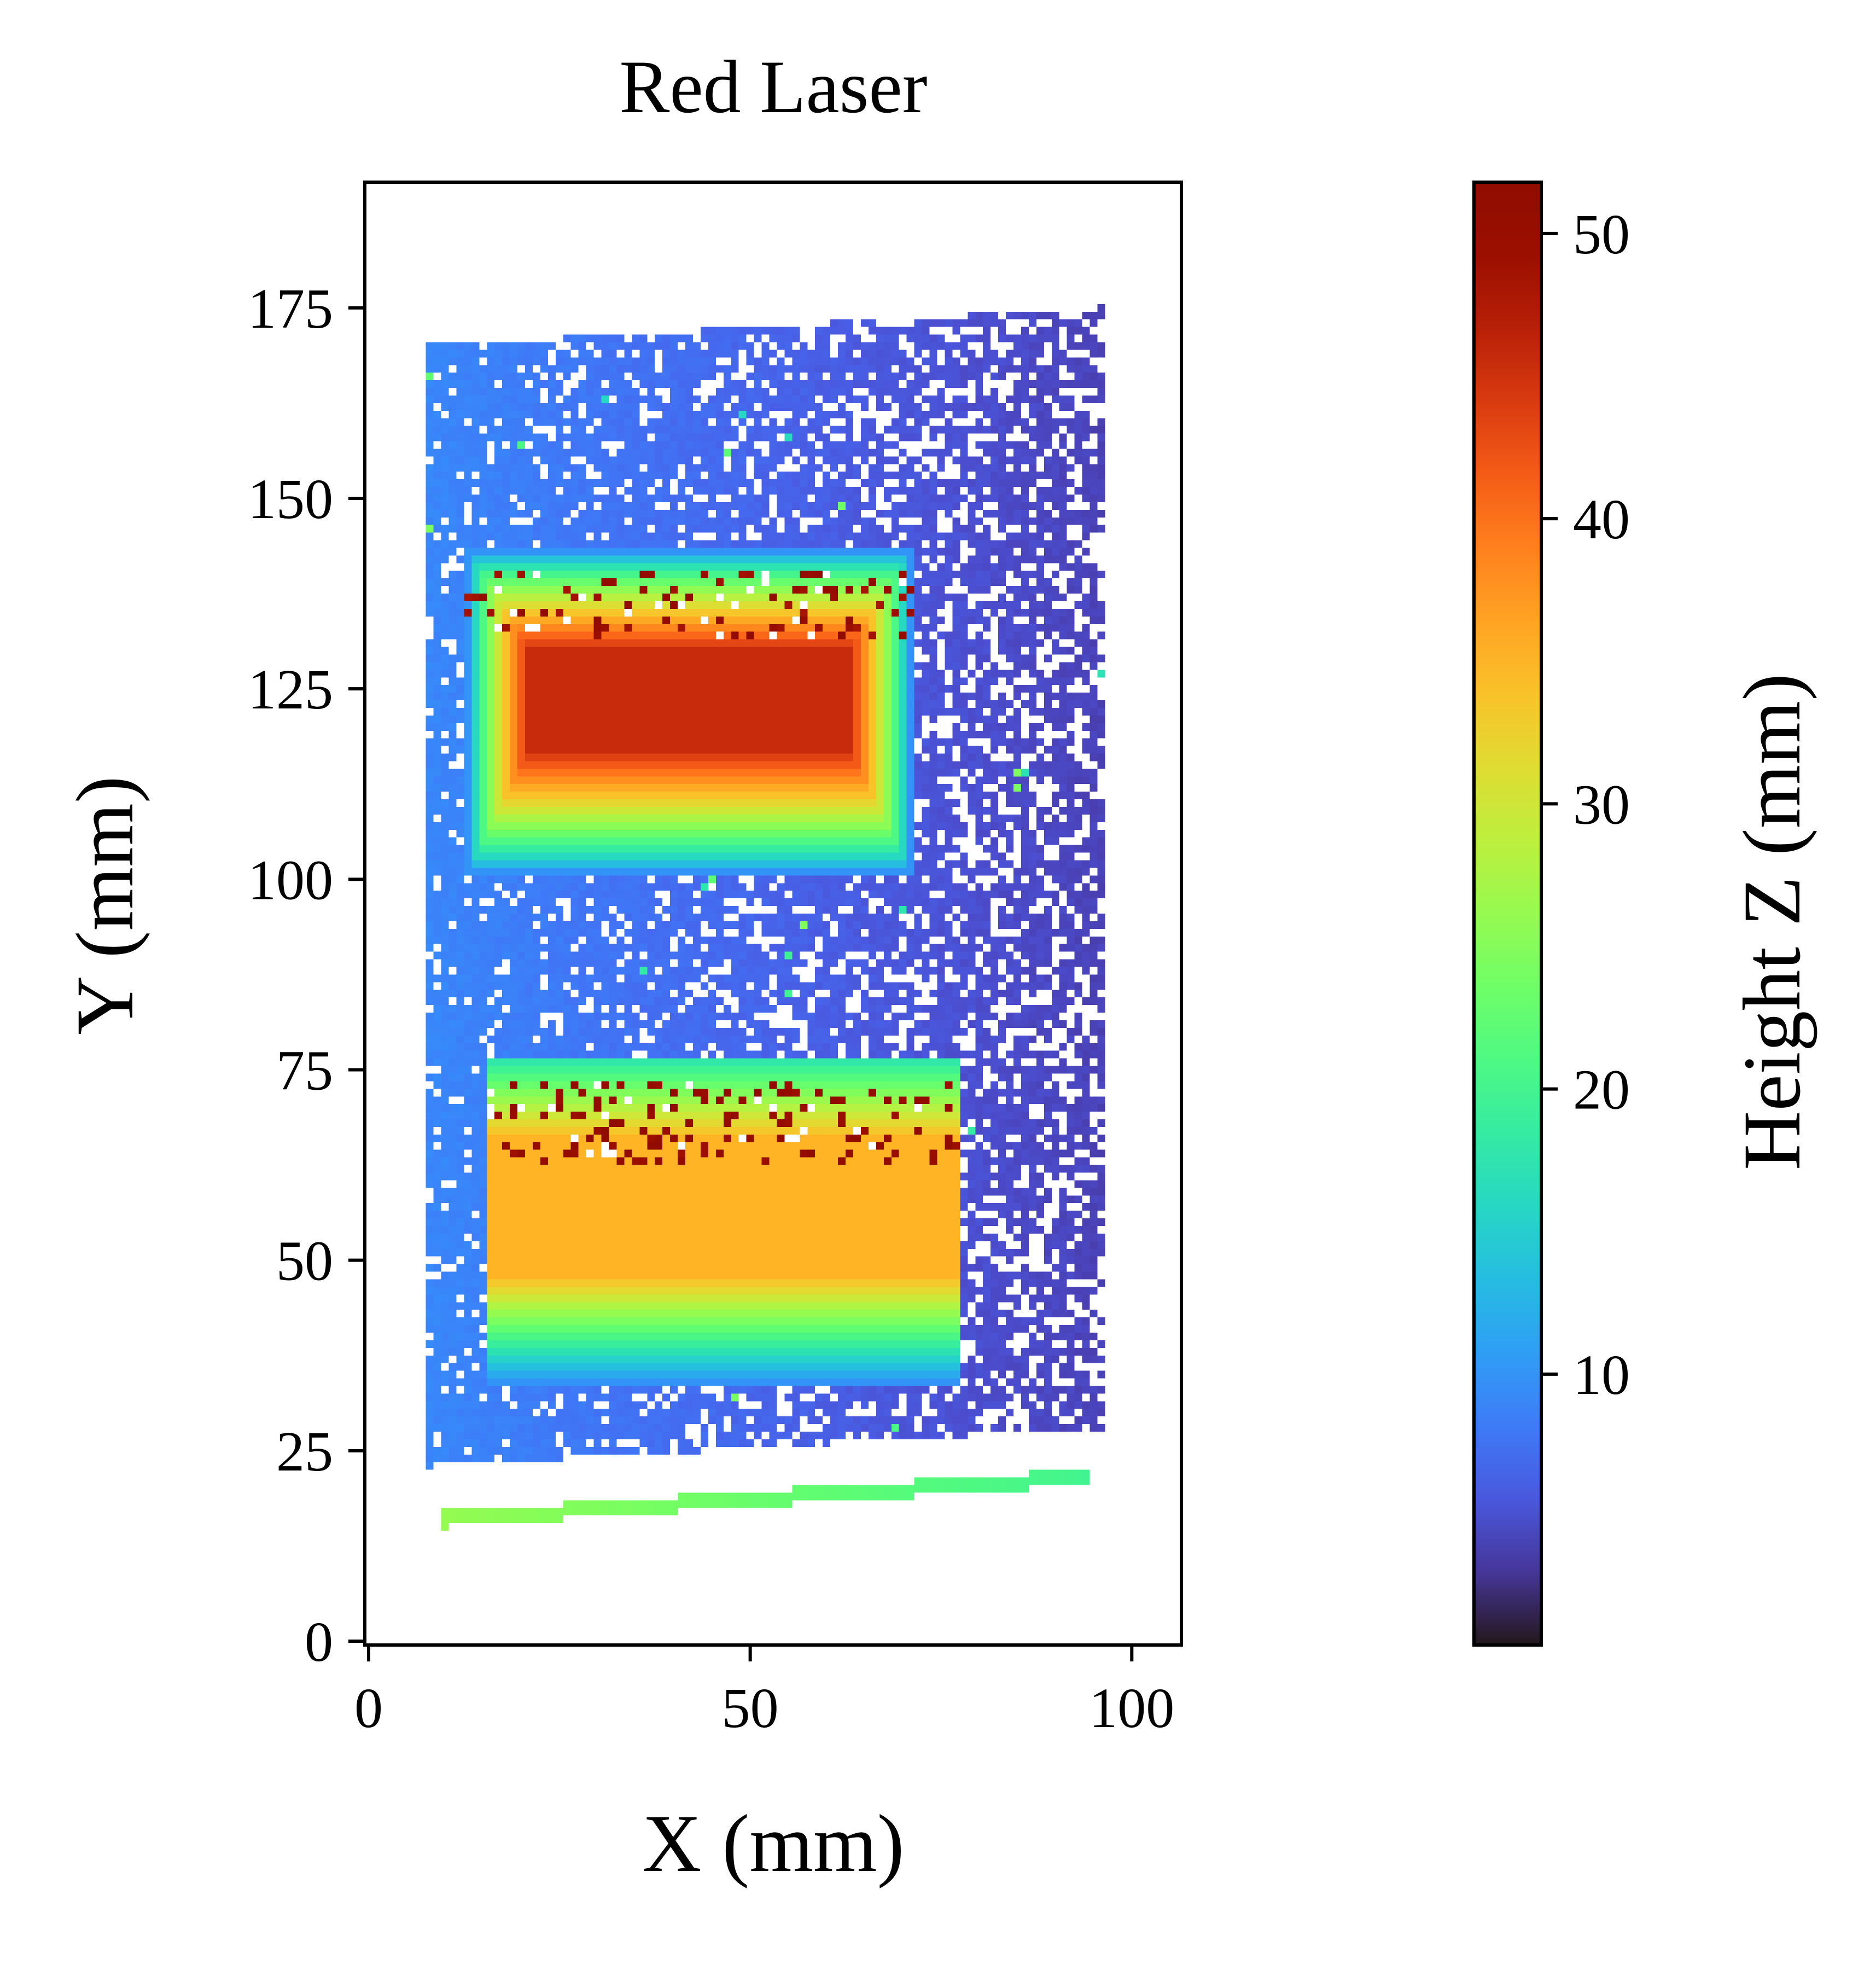 The height and width of the screenshot is (1982, 1876). I want to click on y-tick-label: 100, so click(290, 879).